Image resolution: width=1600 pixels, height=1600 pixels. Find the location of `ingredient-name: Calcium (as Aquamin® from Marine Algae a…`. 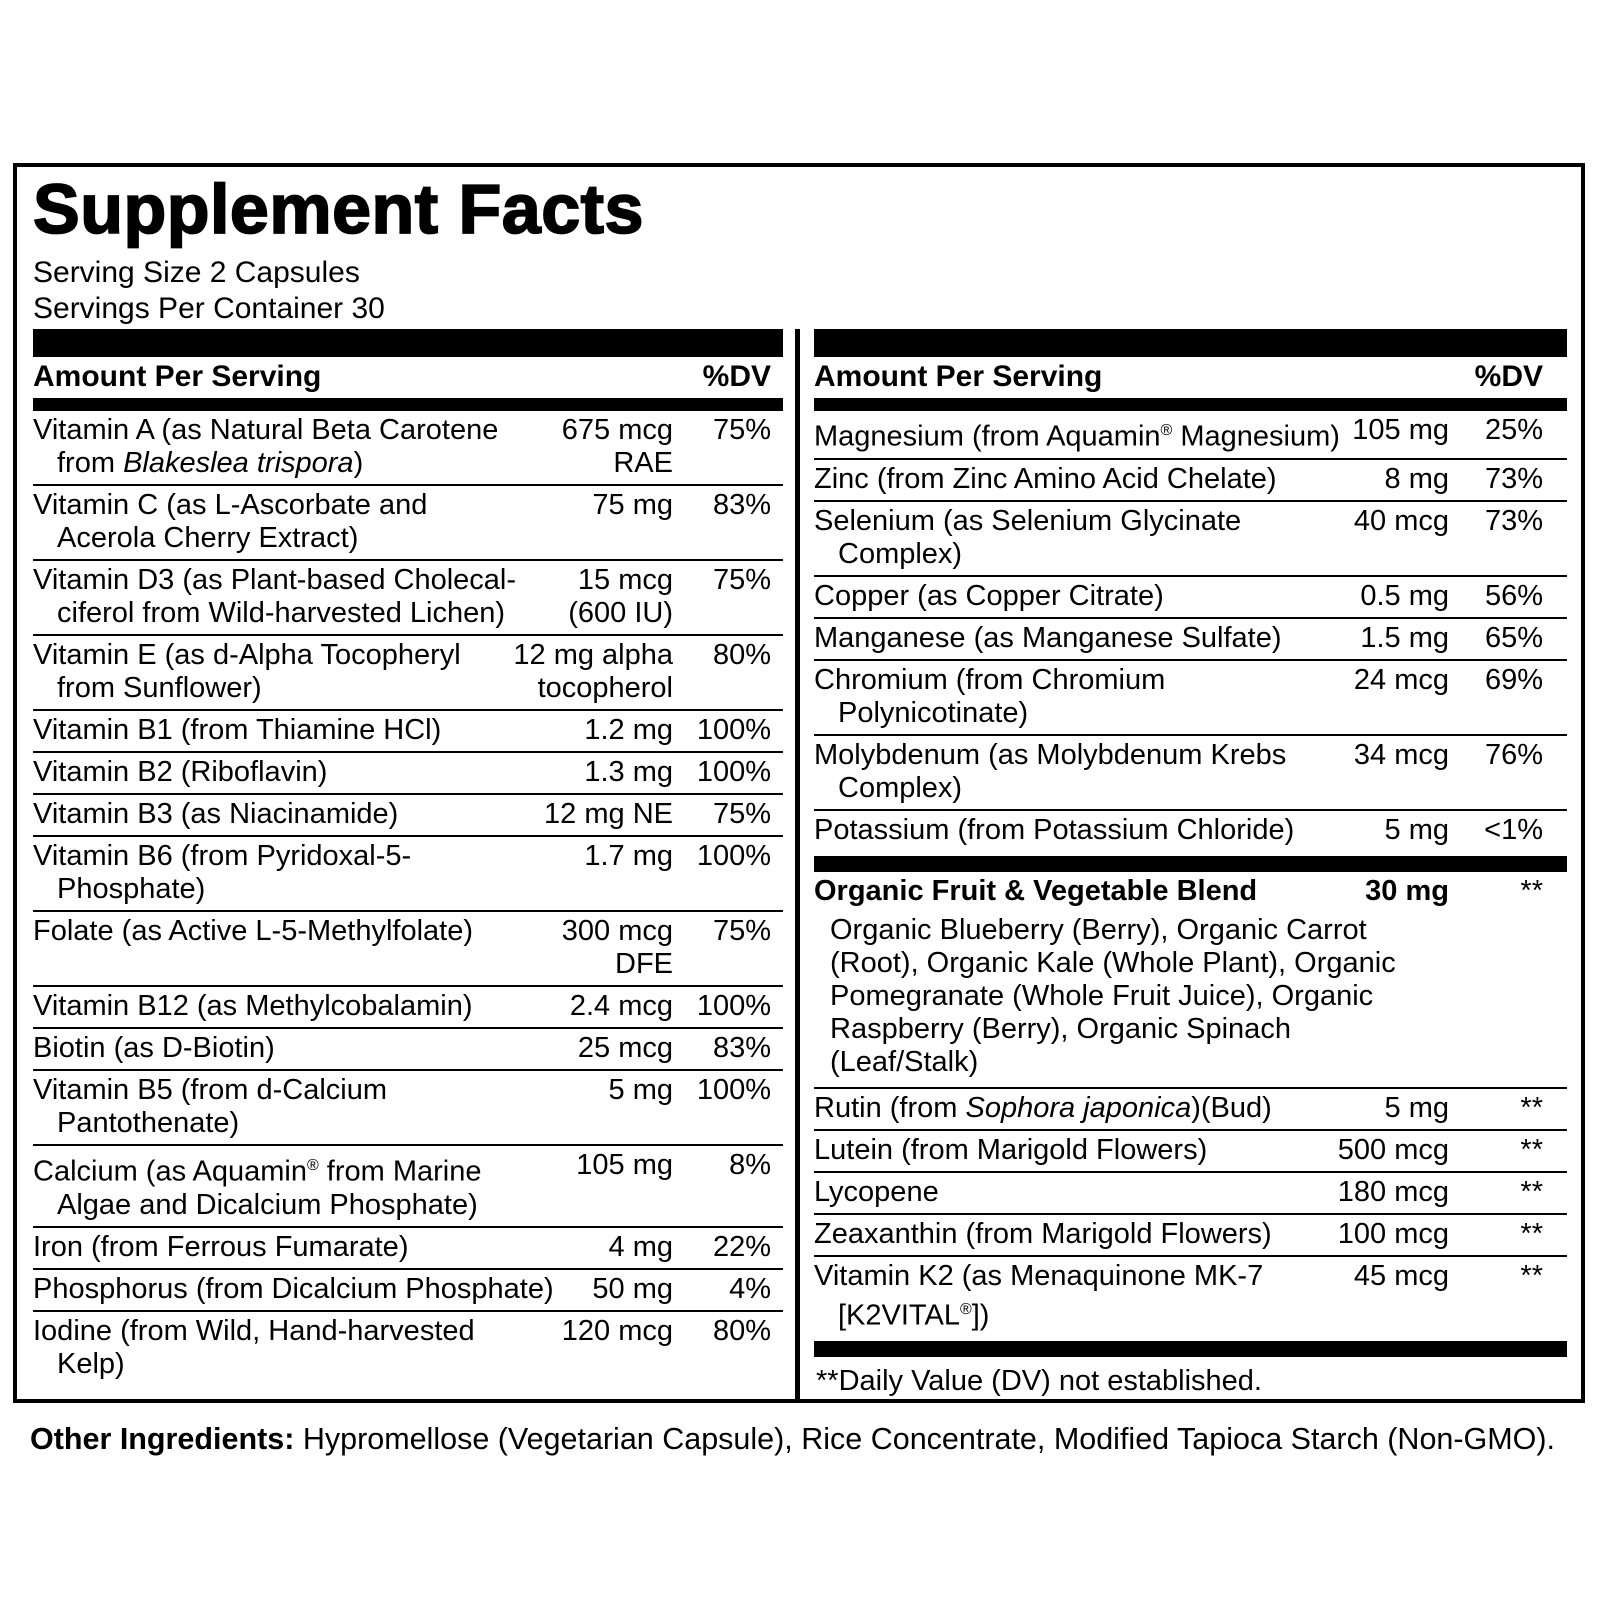

ingredient-name: Calcium (as Aquamin® from Marine Algae a… is located at coordinates (257, 1188).